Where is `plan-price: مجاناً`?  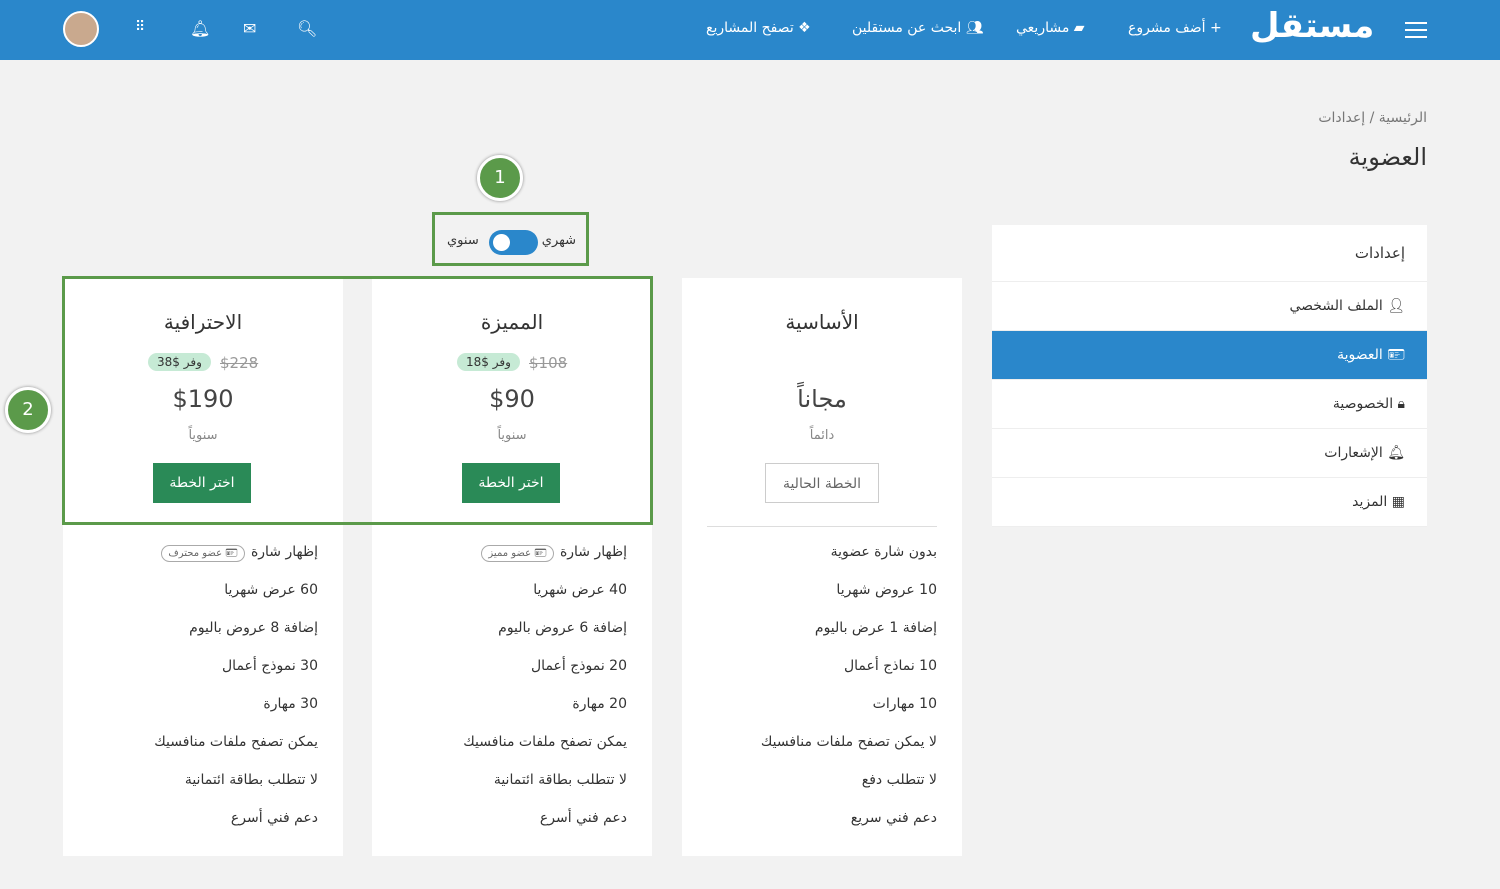
plan-price: مجاناً is located at coordinates (822, 399).